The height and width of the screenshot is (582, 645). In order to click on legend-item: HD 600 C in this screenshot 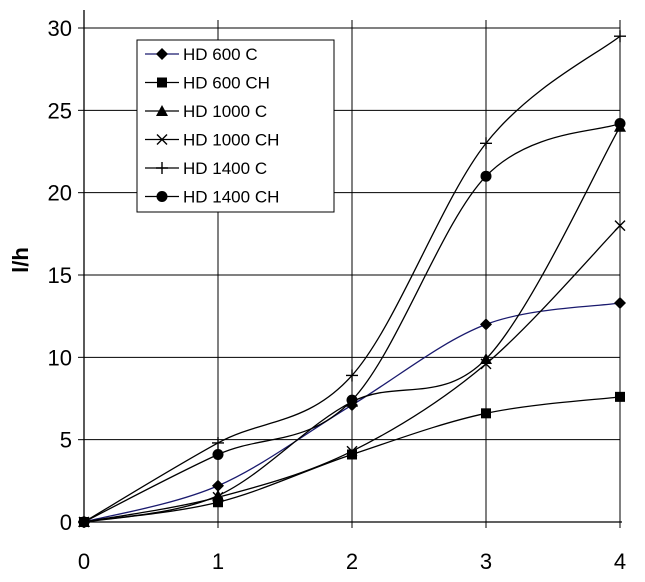, I will do `click(201, 54)`.